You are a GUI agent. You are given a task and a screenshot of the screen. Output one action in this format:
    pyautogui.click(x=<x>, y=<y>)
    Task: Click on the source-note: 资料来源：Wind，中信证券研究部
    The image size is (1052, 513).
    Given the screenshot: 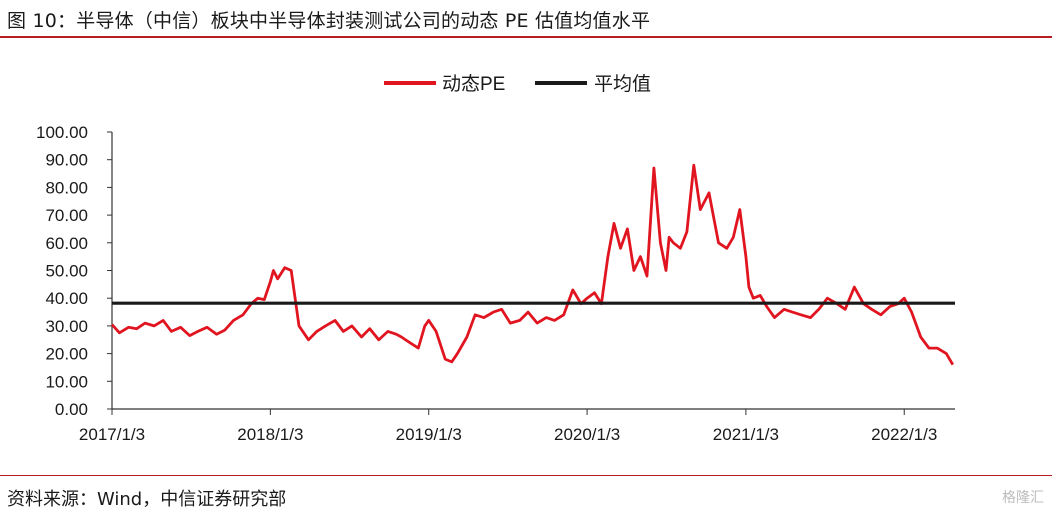 What is the action you would take?
    pyautogui.click(x=147, y=499)
    